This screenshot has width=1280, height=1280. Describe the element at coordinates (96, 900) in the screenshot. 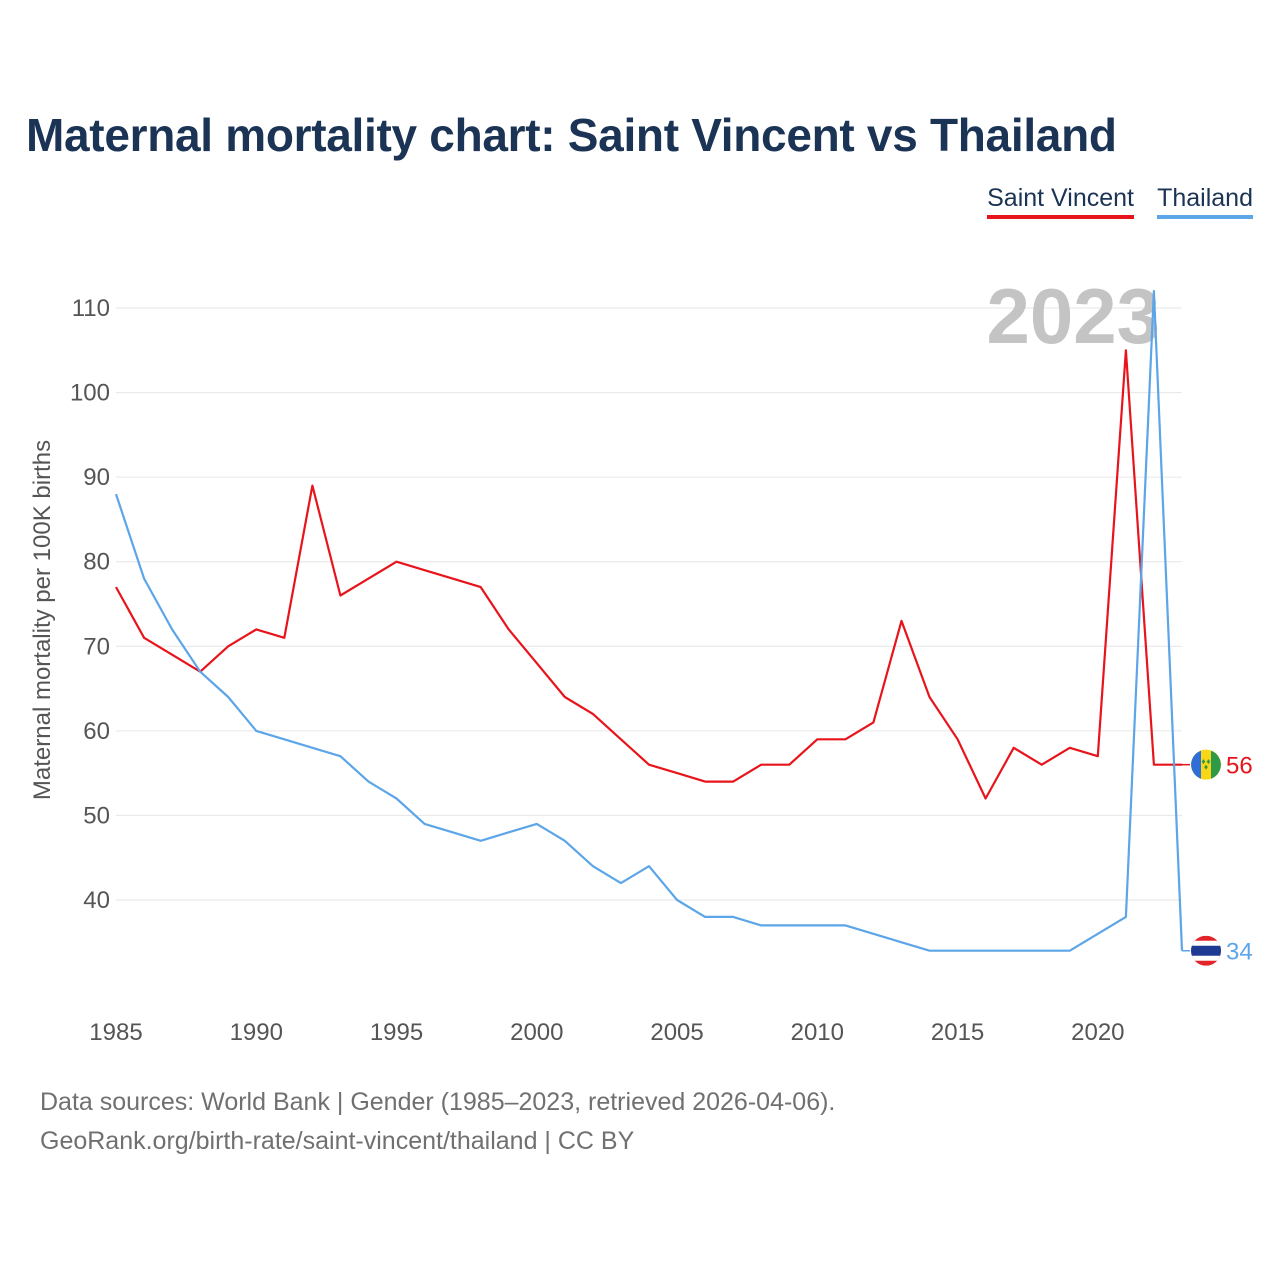

I see `y-tick-label-40: 40` at that location.